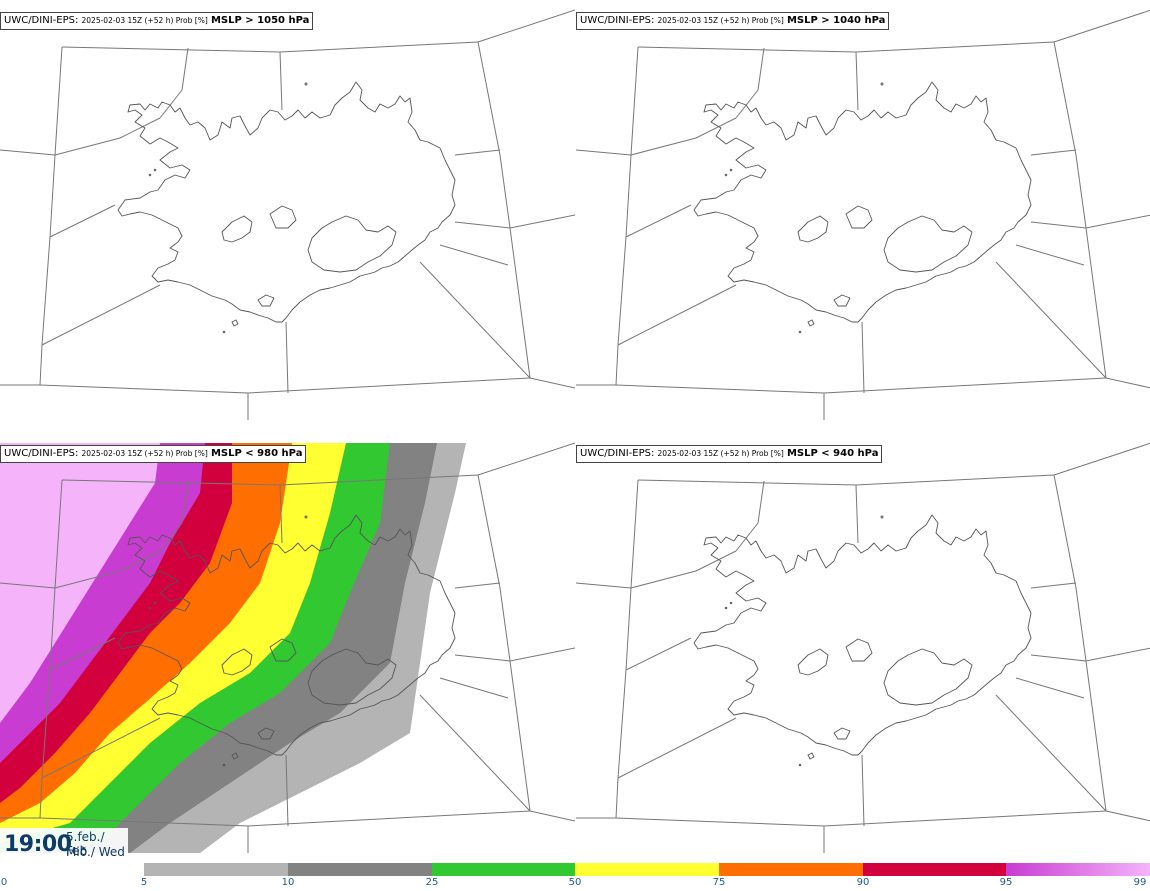 The width and height of the screenshot is (1150, 891). Describe the element at coordinates (432, 882) in the screenshot. I see `colorbar-tick-25: 25` at that location.